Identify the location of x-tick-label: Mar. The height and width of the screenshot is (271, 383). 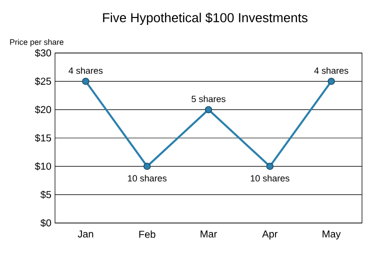
(208, 234).